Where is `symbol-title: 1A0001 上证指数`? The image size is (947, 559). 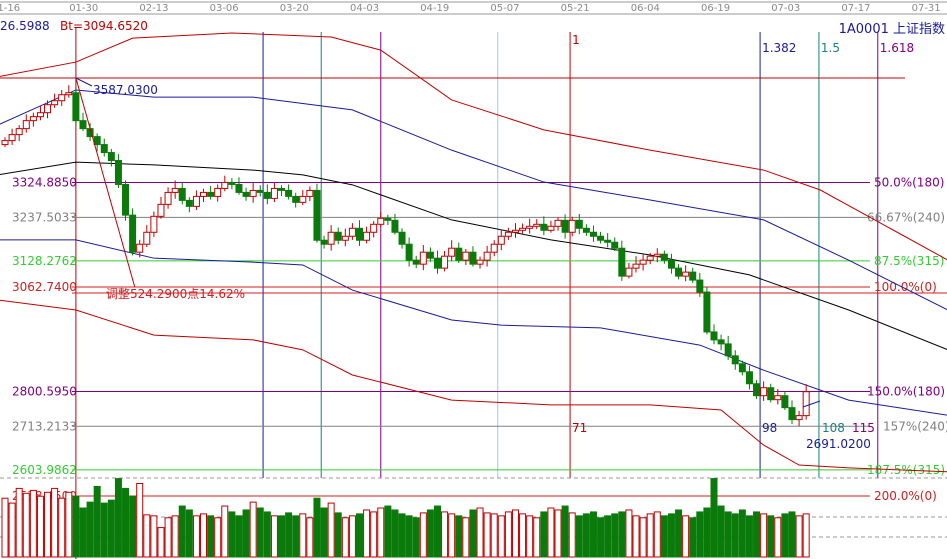 symbol-title: 1A0001 上证指数 is located at coordinates (891, 29).